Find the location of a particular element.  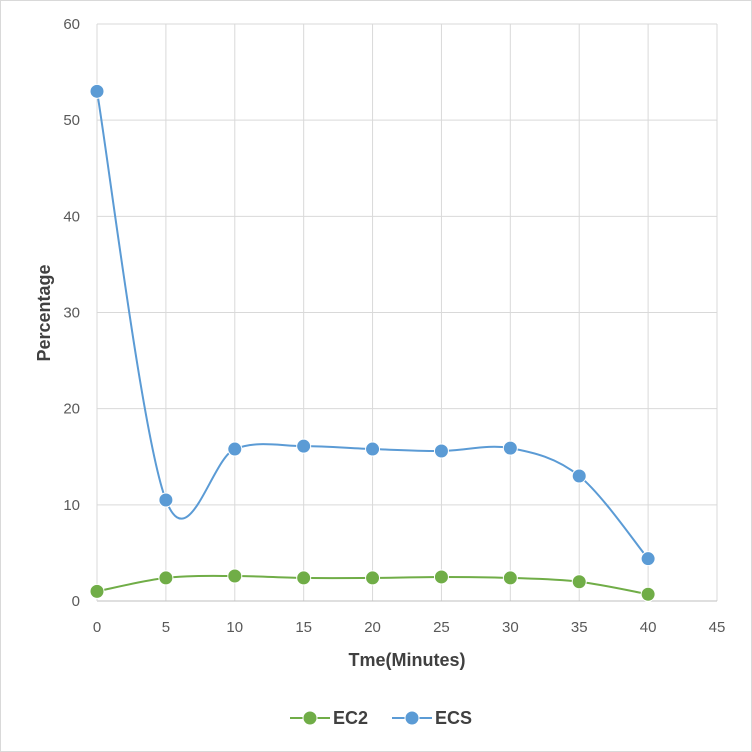

y-tick-label: 10 is located at coordinates (71, 505).